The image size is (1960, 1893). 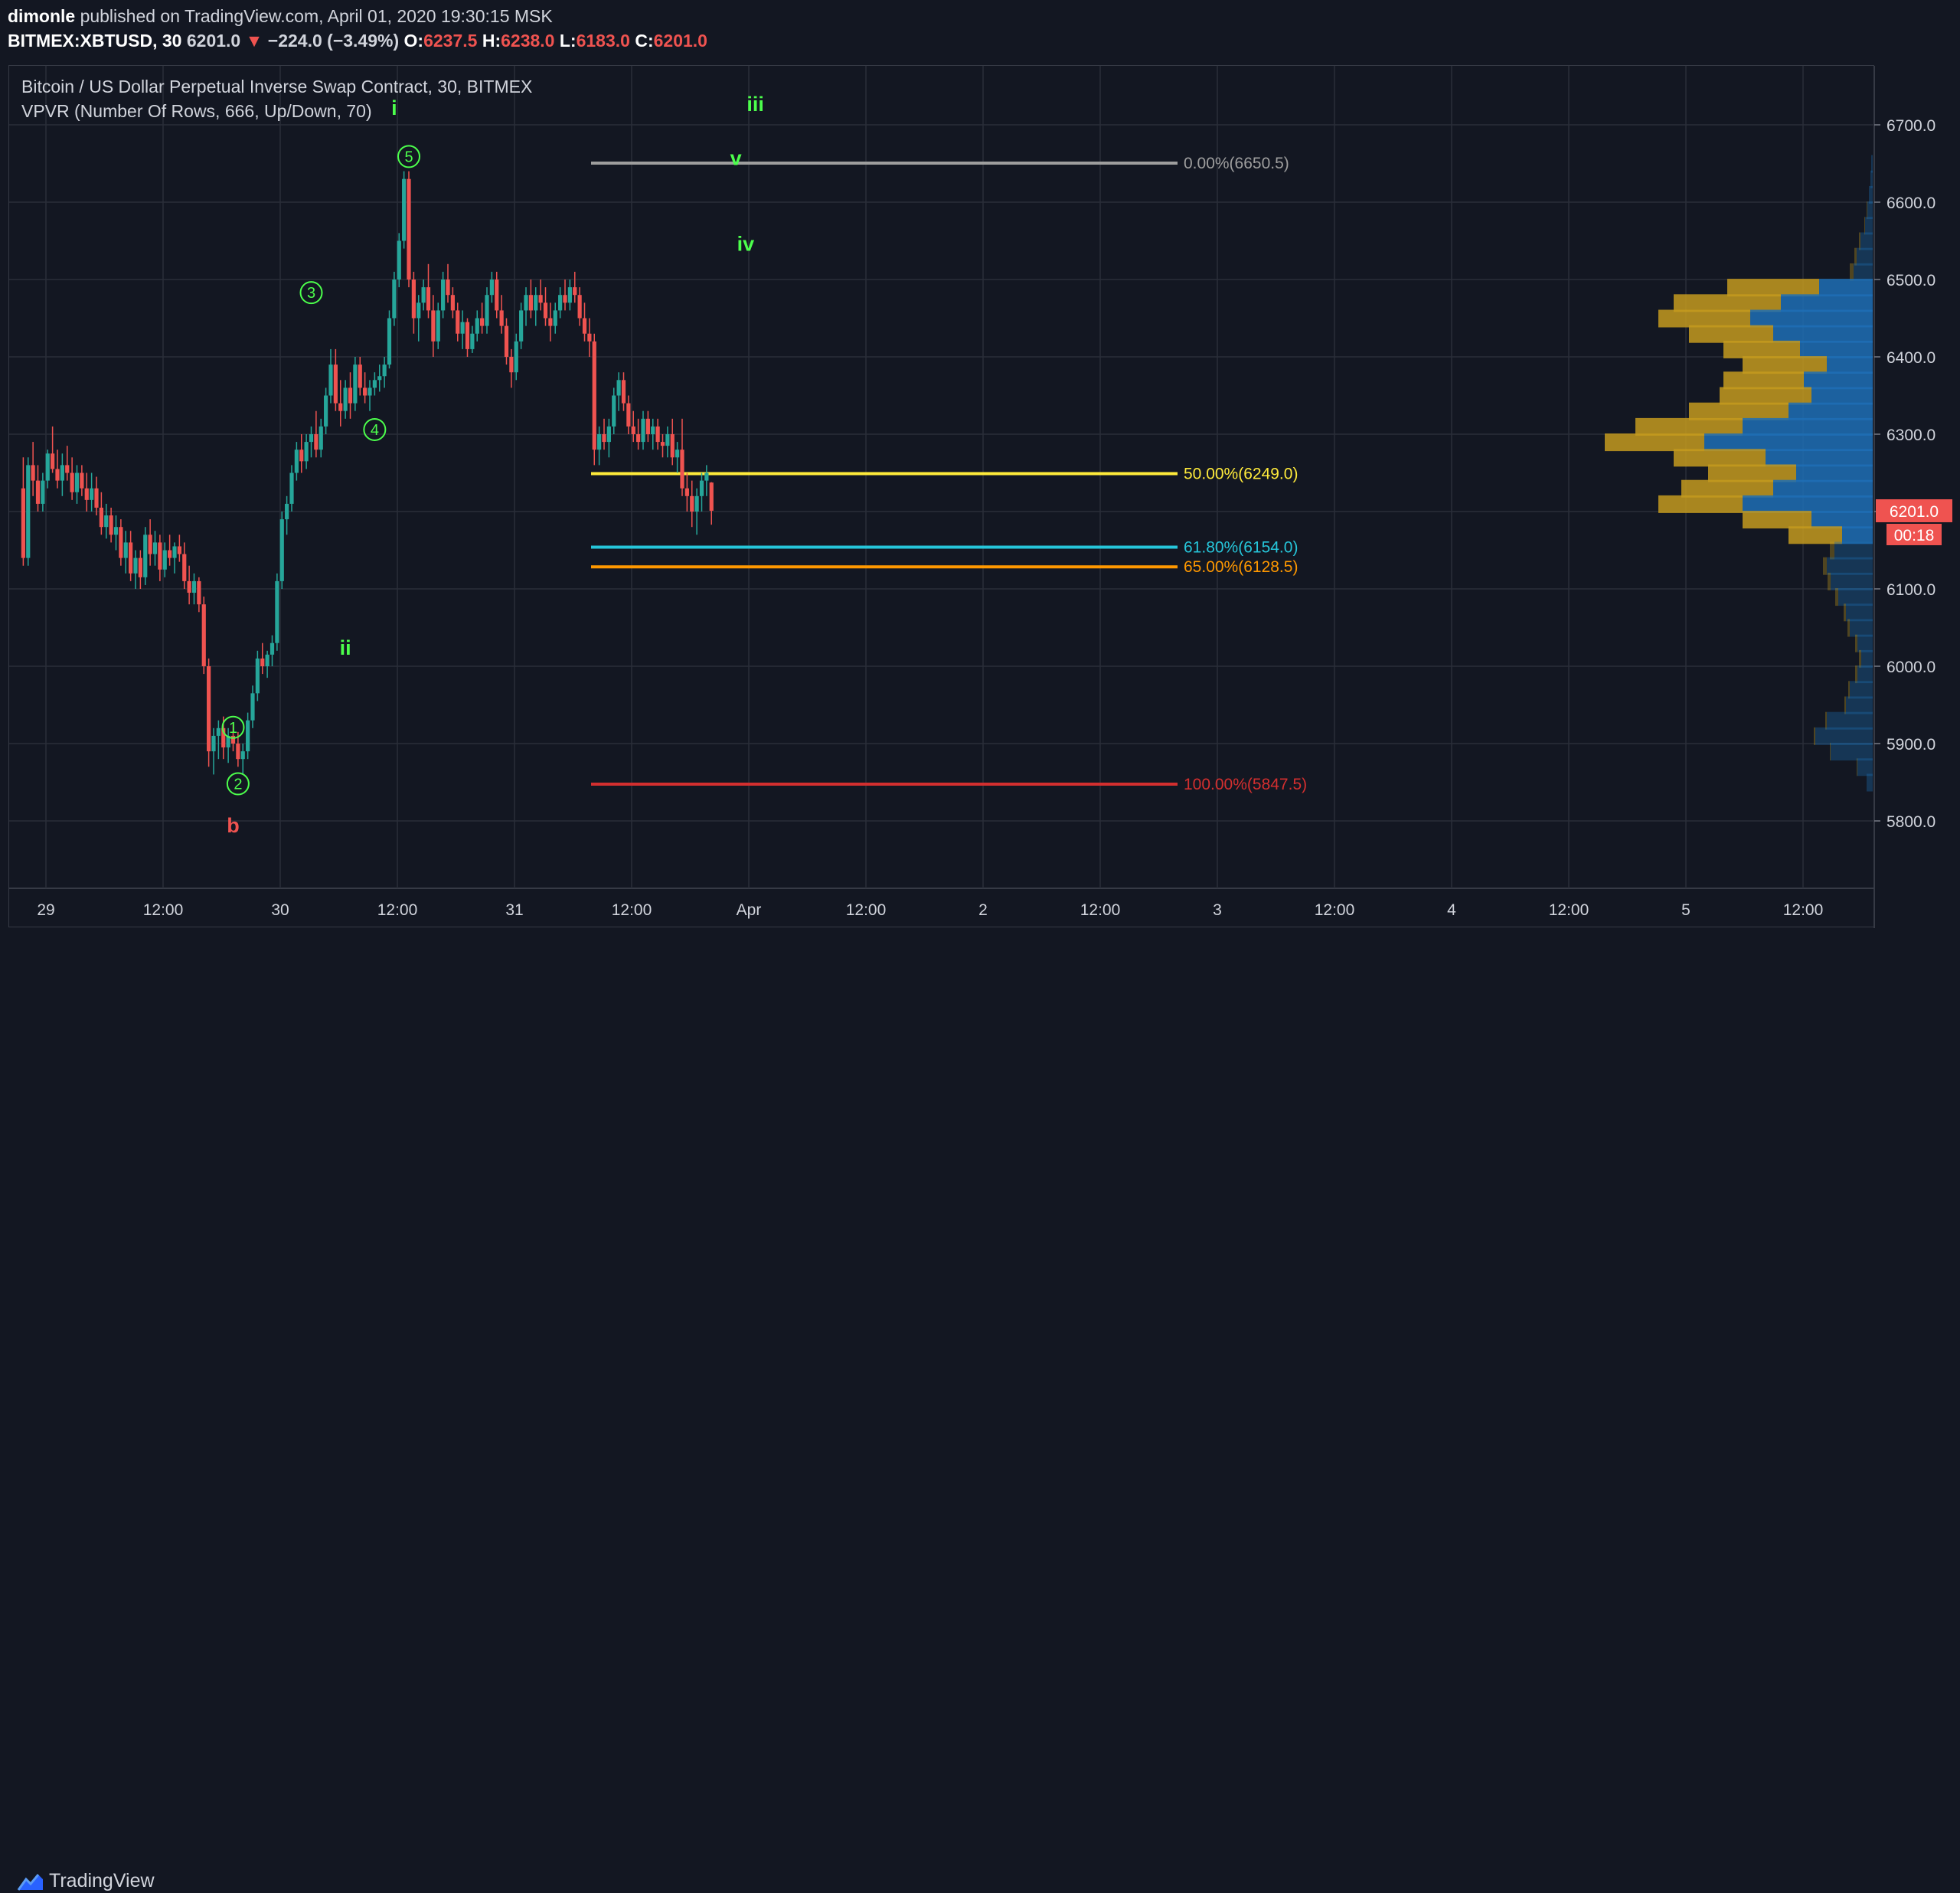 What do you see at coordinates (1911, 745) in the screenshot?
I see `y-tick-label: 5900.0` at bounding box center [1911, 745].